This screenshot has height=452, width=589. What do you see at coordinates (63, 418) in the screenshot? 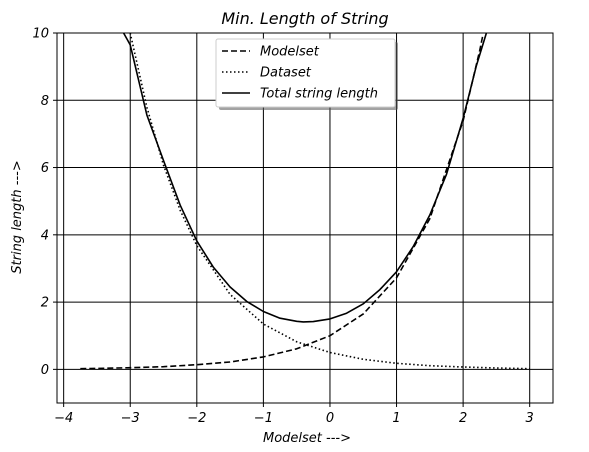
I see `x-tick-label: −4` at bounding box center [63, 418].